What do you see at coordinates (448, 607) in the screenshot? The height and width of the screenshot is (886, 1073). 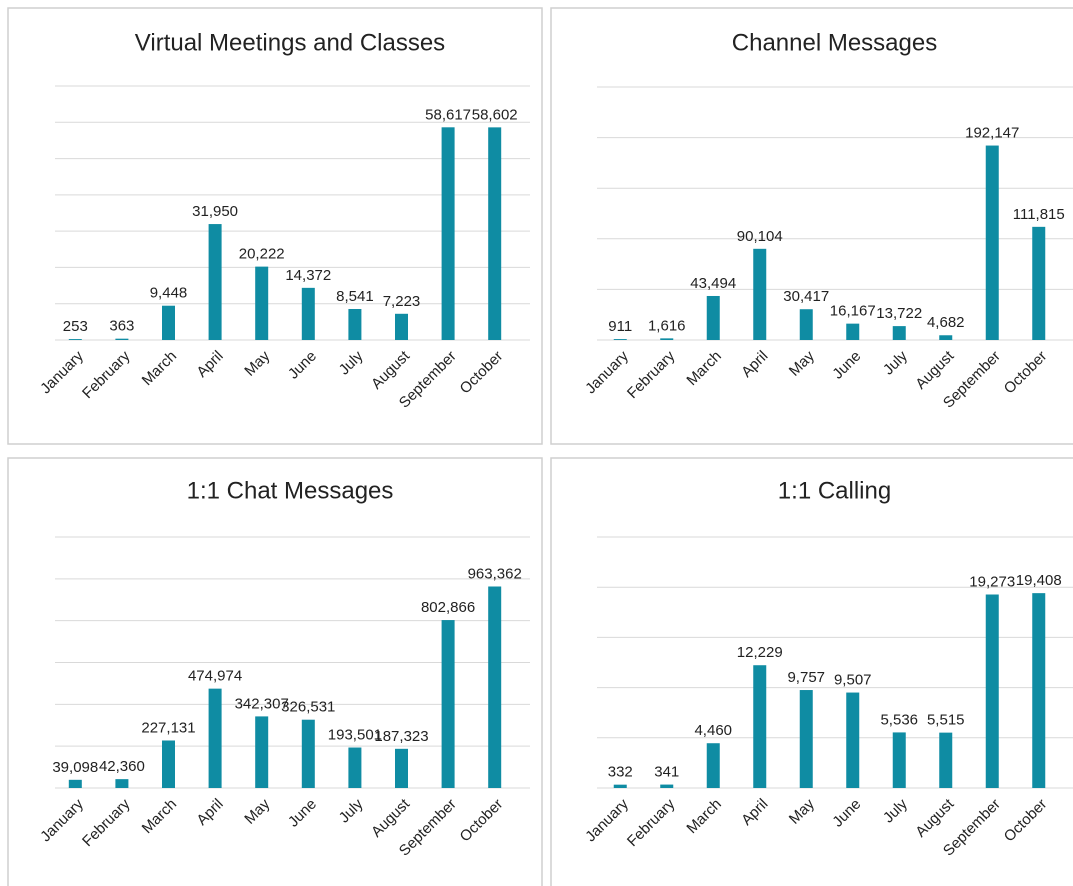 I see `value-label: 802,866` at bounding box center [448, 607].